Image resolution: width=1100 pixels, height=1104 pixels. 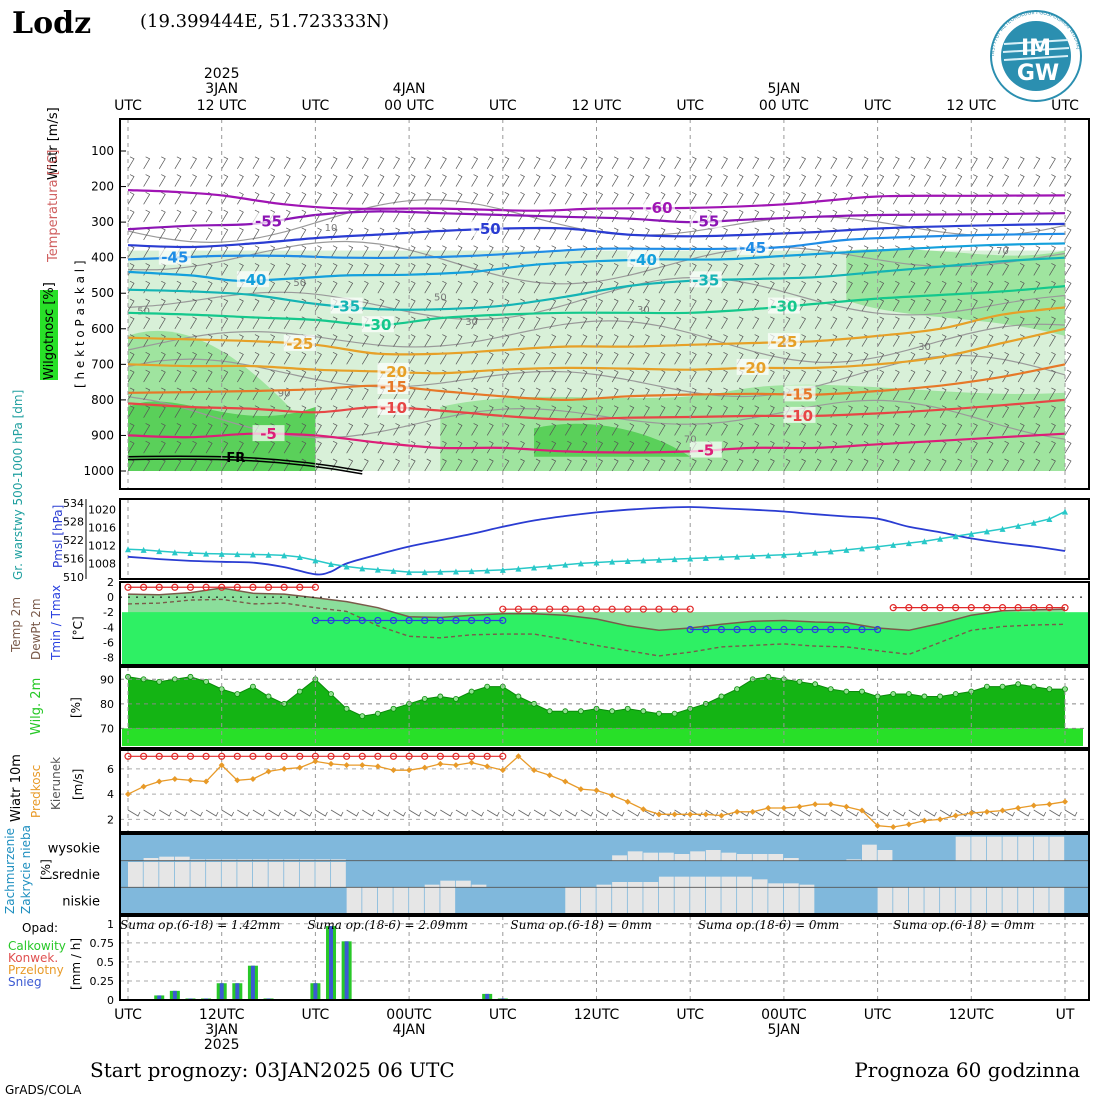 I want to click on cloud-bar-low, so click(x=979, y=900).